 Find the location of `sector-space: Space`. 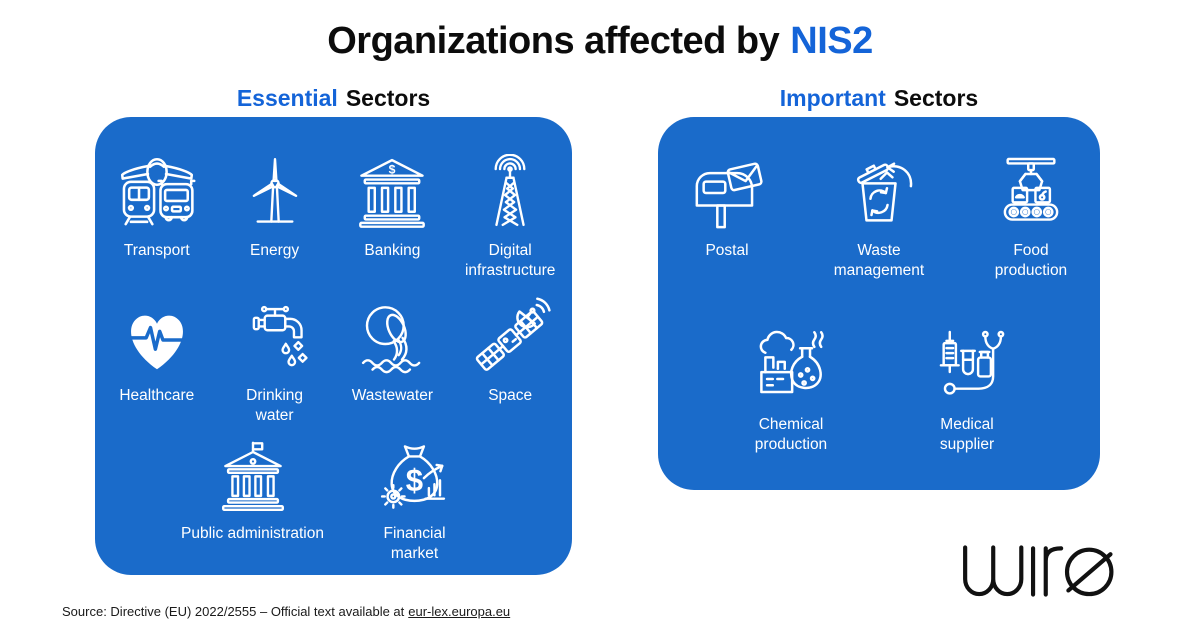

sector-space: Space is located at coordinates (510, 350).